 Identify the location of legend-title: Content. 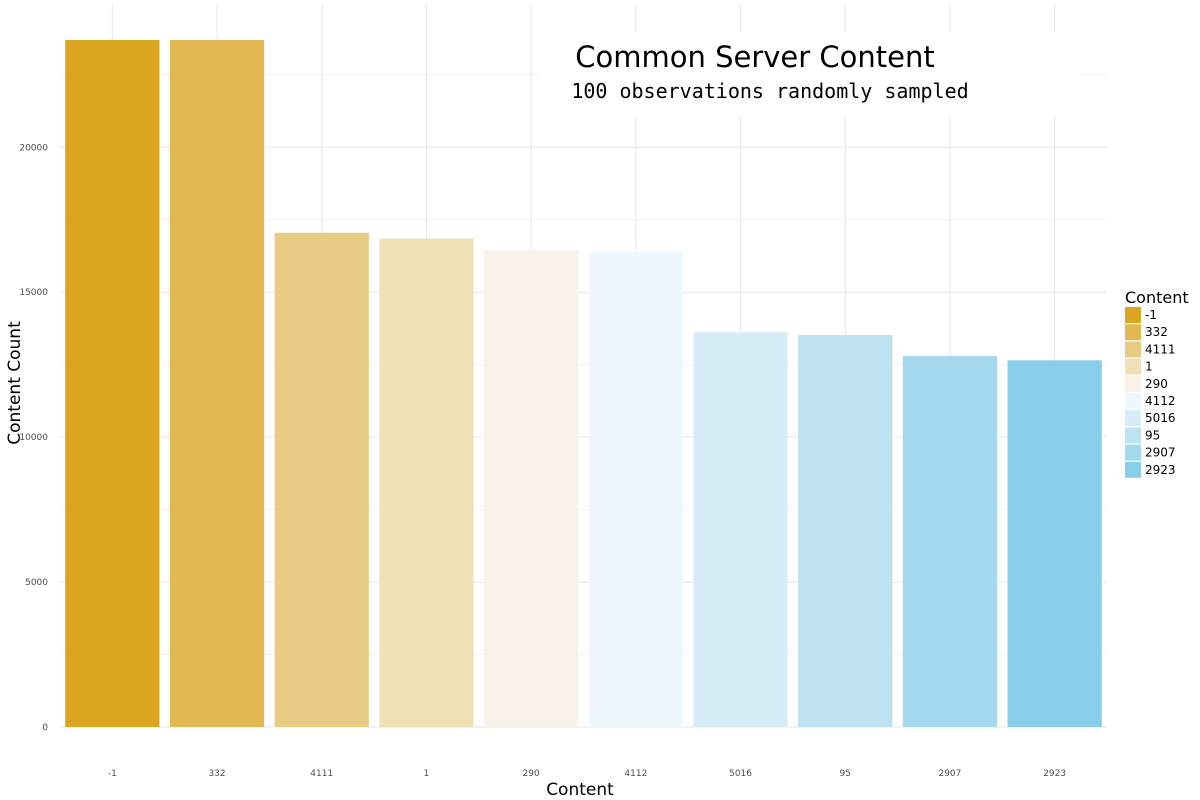
(1157, 297).